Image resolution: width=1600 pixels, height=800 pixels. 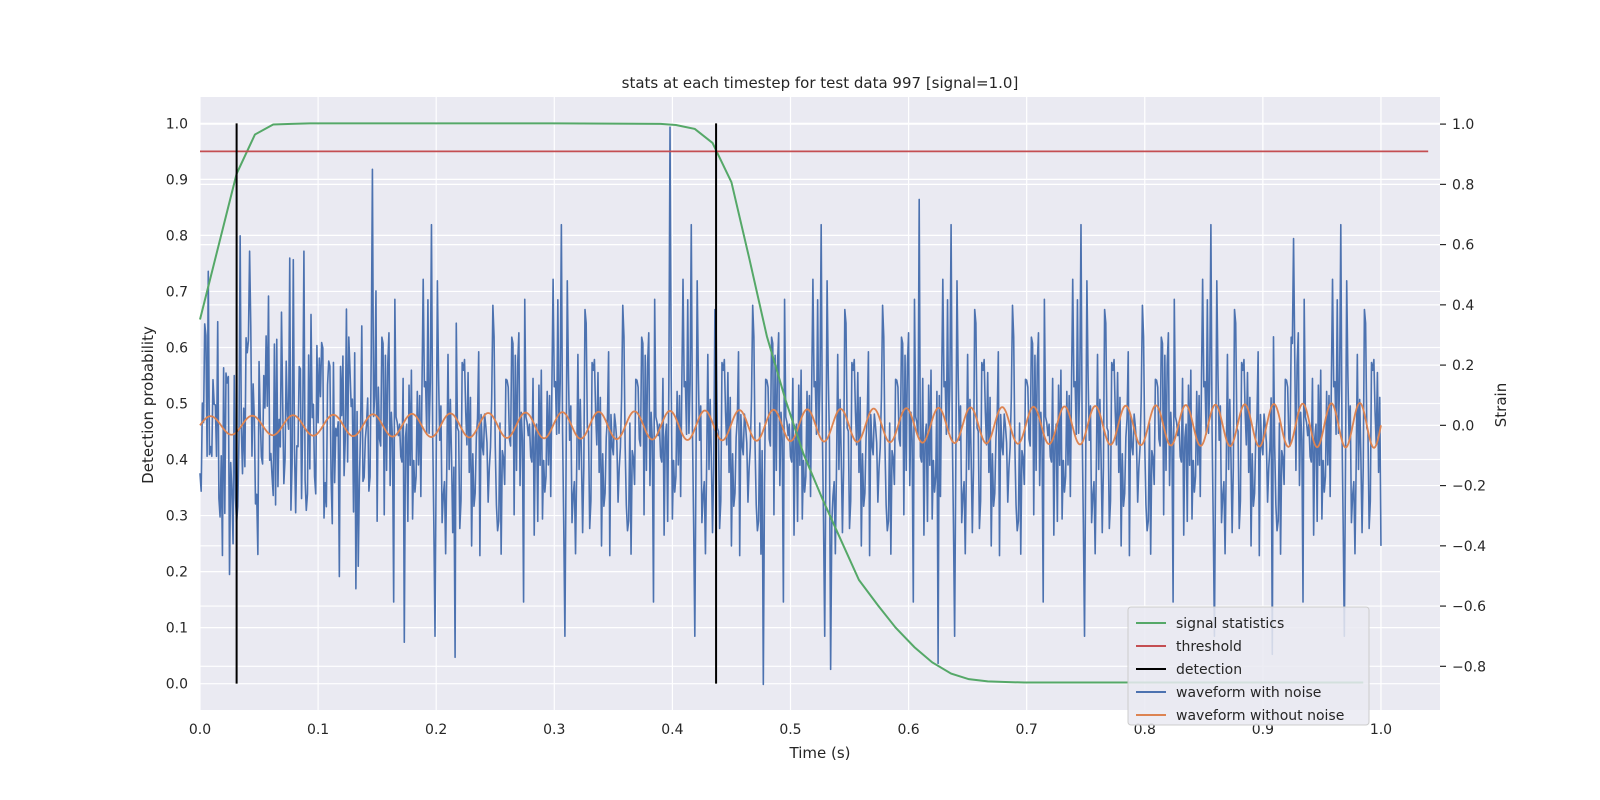 I want to click on legend-label: detection, so click(x=1209, y=670).